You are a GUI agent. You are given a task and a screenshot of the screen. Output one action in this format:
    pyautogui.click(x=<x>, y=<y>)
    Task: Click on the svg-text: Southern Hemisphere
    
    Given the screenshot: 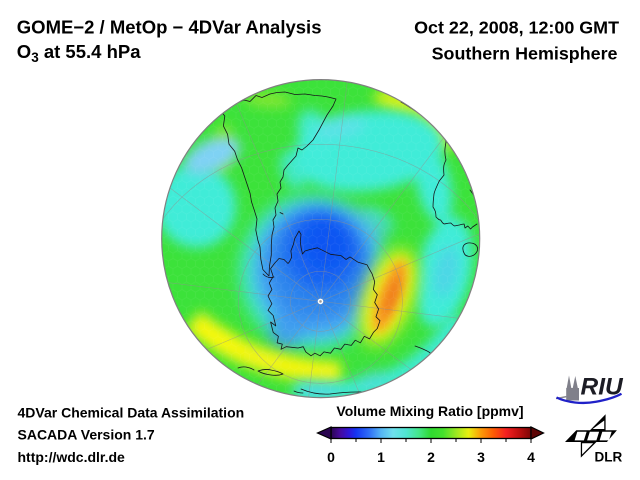 What is the action you would take?
    pyautogui.click(x=525, y=53)
    